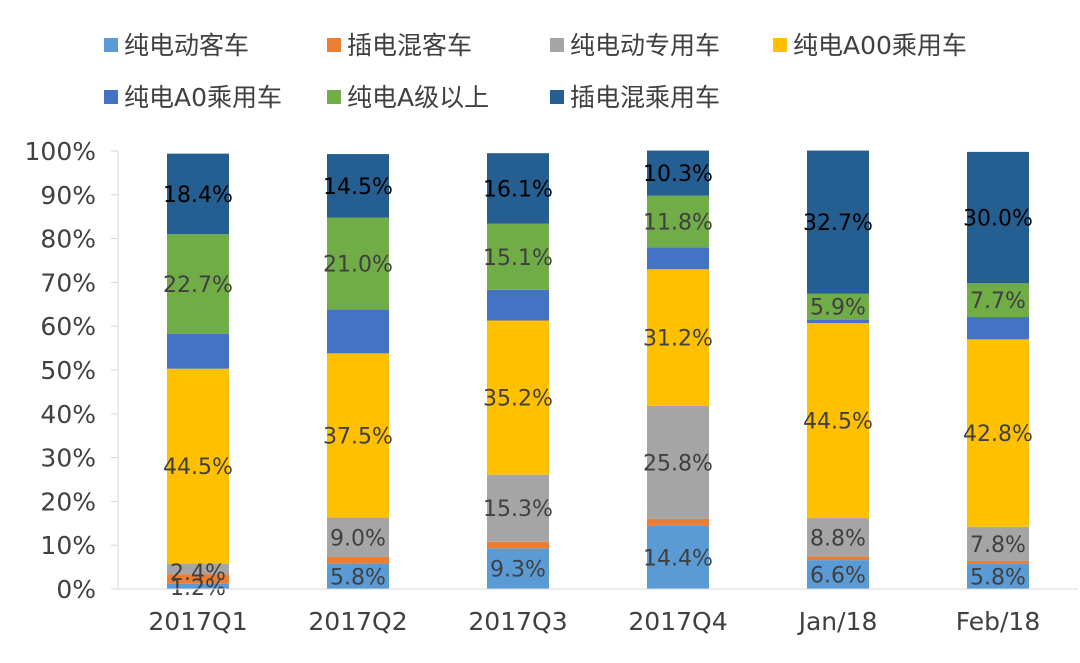  I want to click on legend-label: 纯电A0乘用车, so click(203, 97).